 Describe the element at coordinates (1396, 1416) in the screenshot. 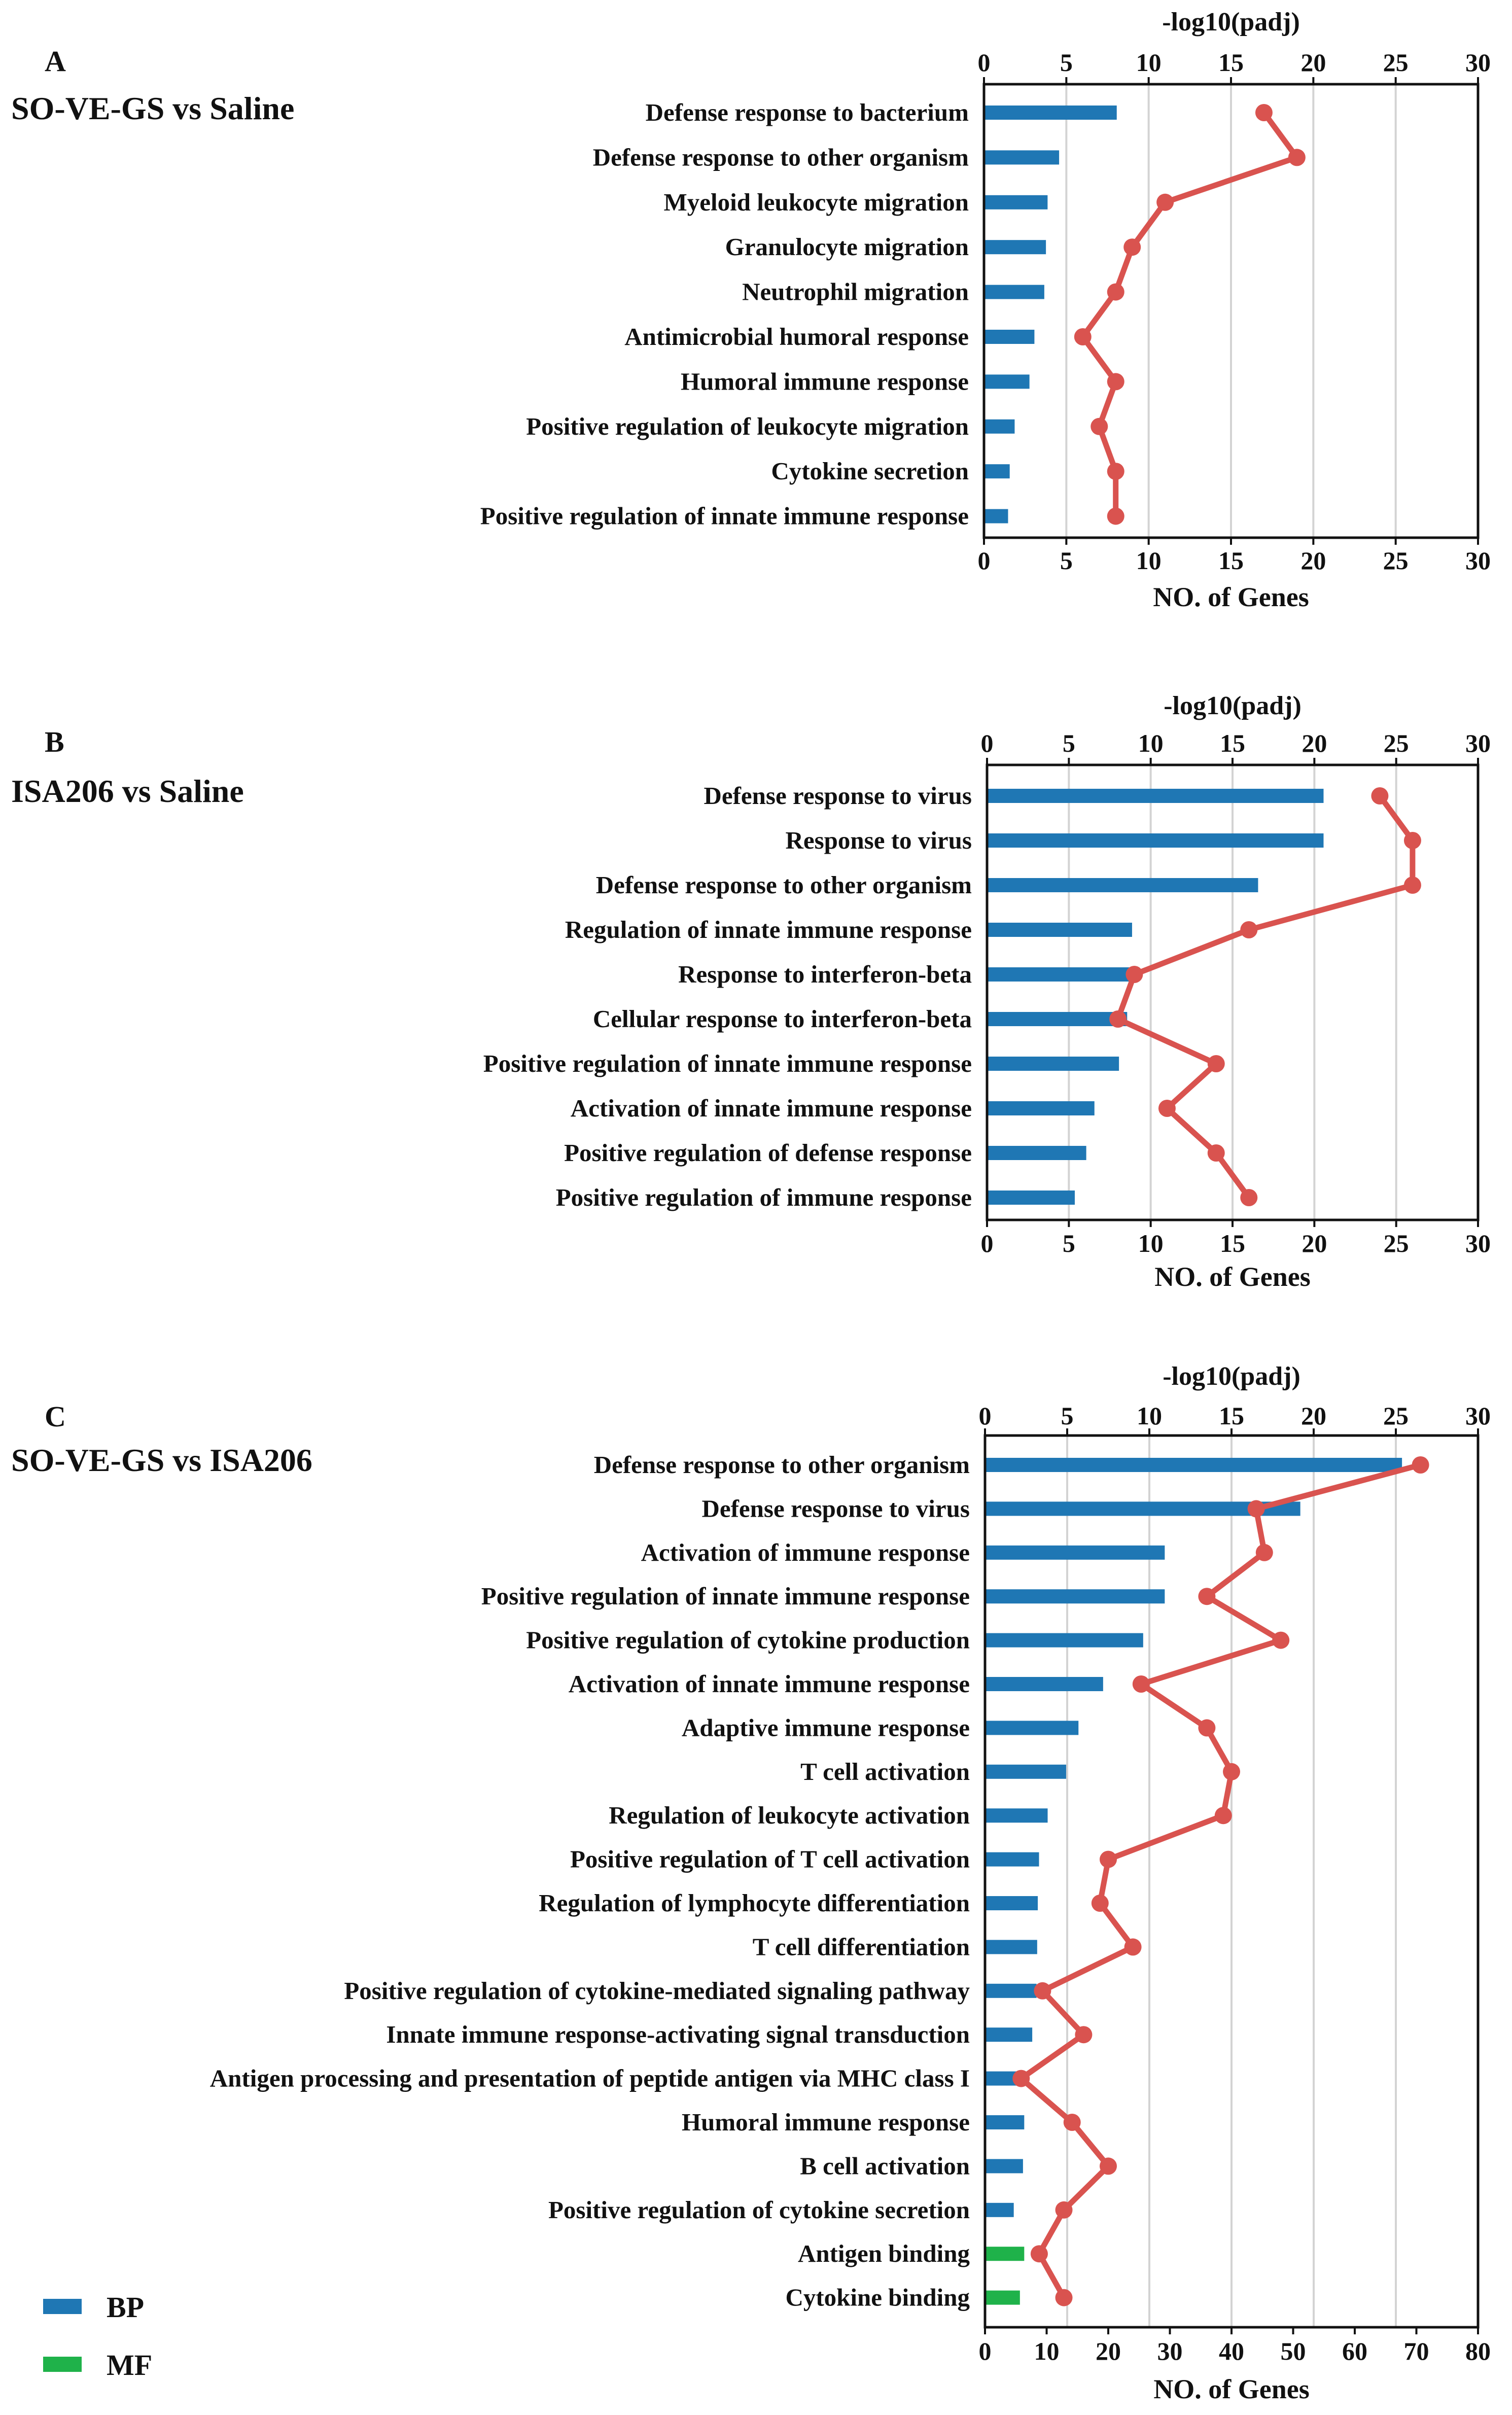

I see `top-tick-label: 25` at that location.